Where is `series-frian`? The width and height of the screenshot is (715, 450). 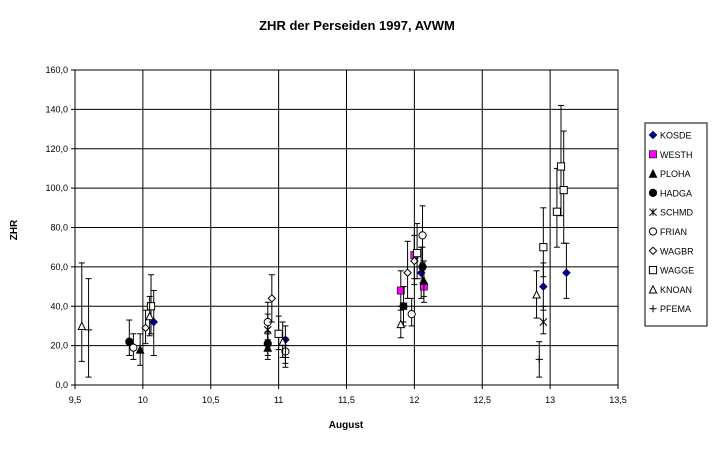 series-frian is located at coordinates (278, 284).